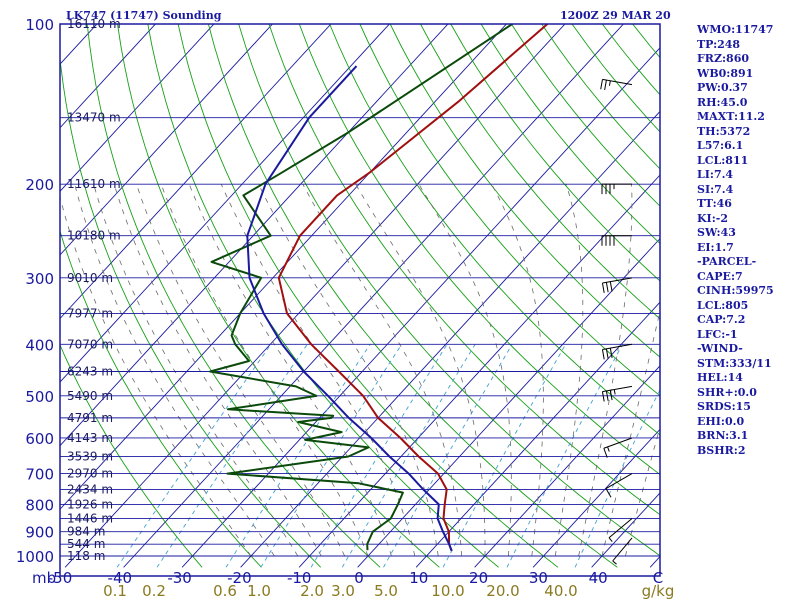  What do you see at coordinates (94, 24) in the screenshot?
I see `height-label: 16110 m` at bounding box center [94, 24].